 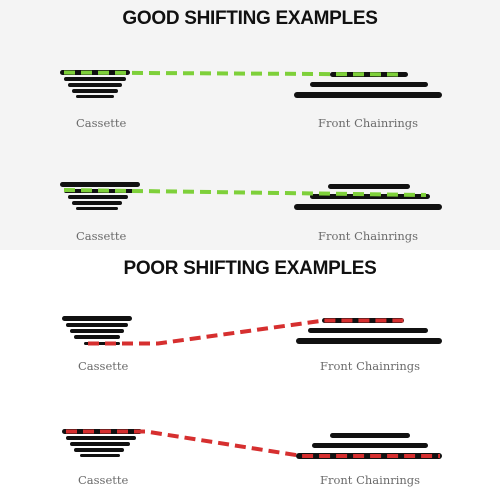 I want to click on poor-example-2-diagram, so click(x=252, y=444).